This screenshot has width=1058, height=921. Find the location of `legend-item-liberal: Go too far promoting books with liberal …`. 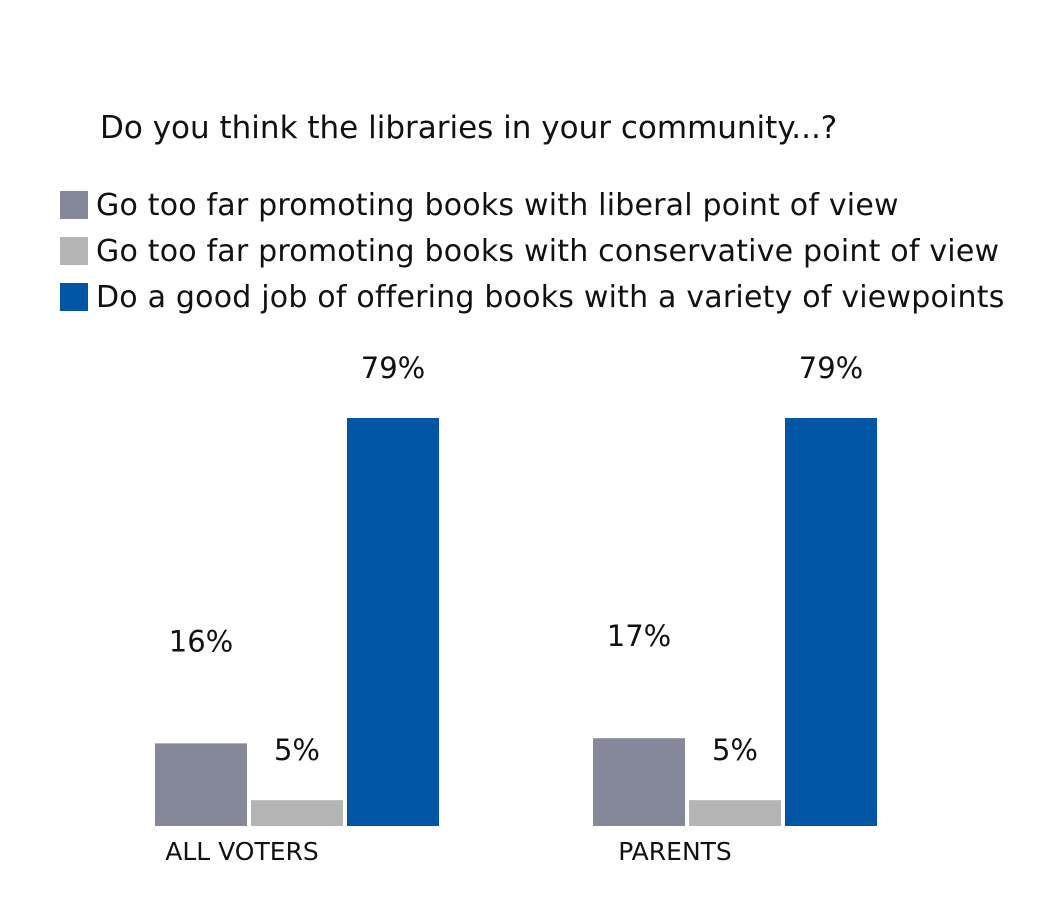

legend-item-liberal: Go too far promoting books with liberal … is located at coordinates (532, 205).